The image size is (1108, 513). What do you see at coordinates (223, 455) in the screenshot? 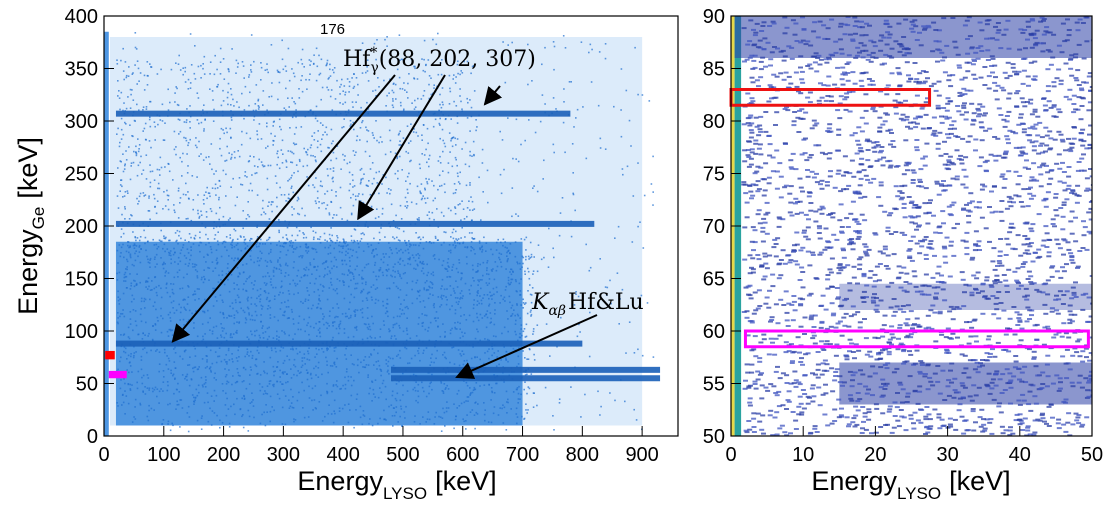
I see `x-tick-label: 200` at bounding box center [223, 455].